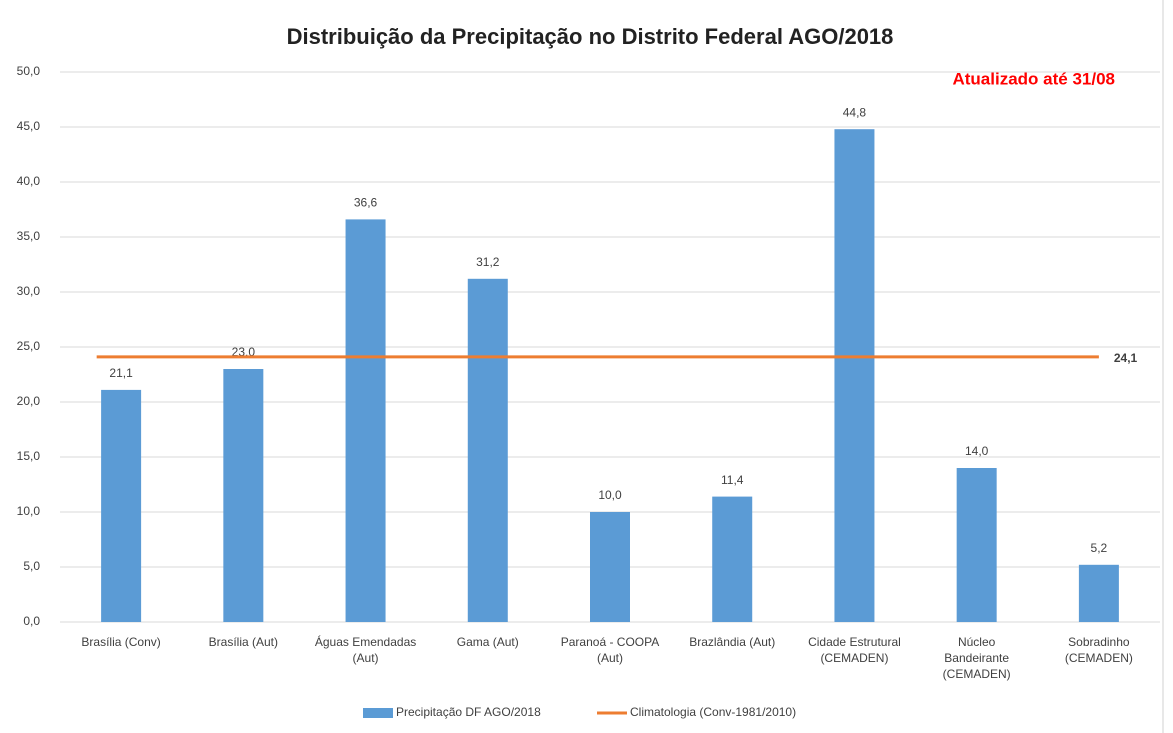 This screenshot has width=1173, height=733. I want to click on data-label: 10,0, so click(610, 495).